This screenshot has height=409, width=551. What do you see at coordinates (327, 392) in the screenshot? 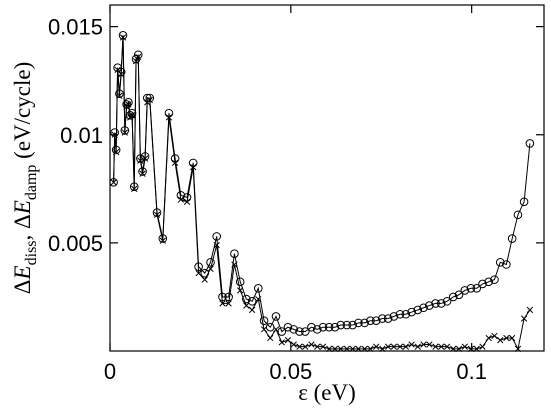
I see `x-axis-title: ε (eV)` at bounding box center [327, 392].